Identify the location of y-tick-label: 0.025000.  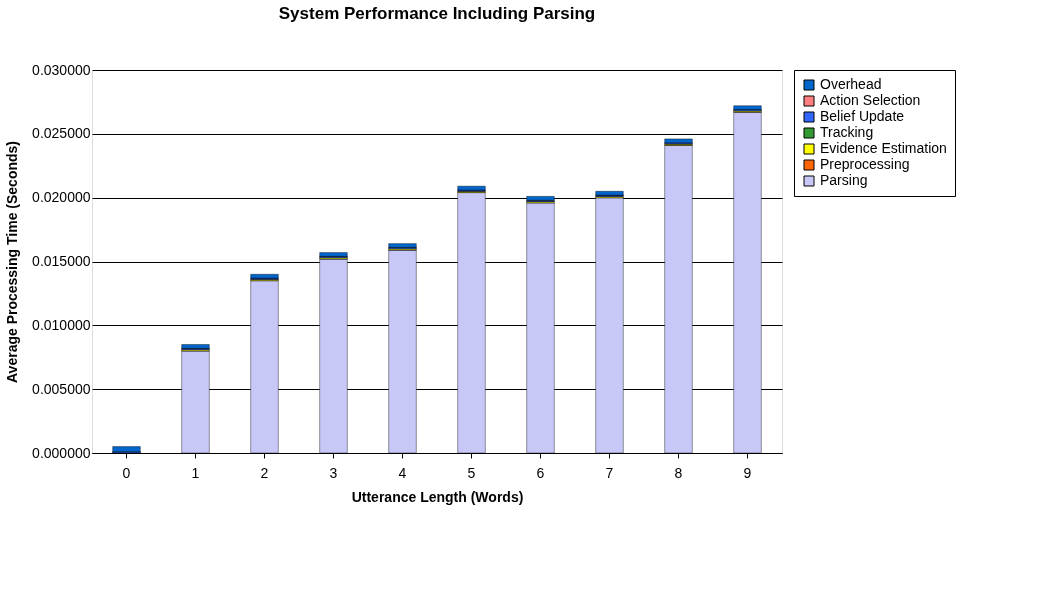
(61, 133).